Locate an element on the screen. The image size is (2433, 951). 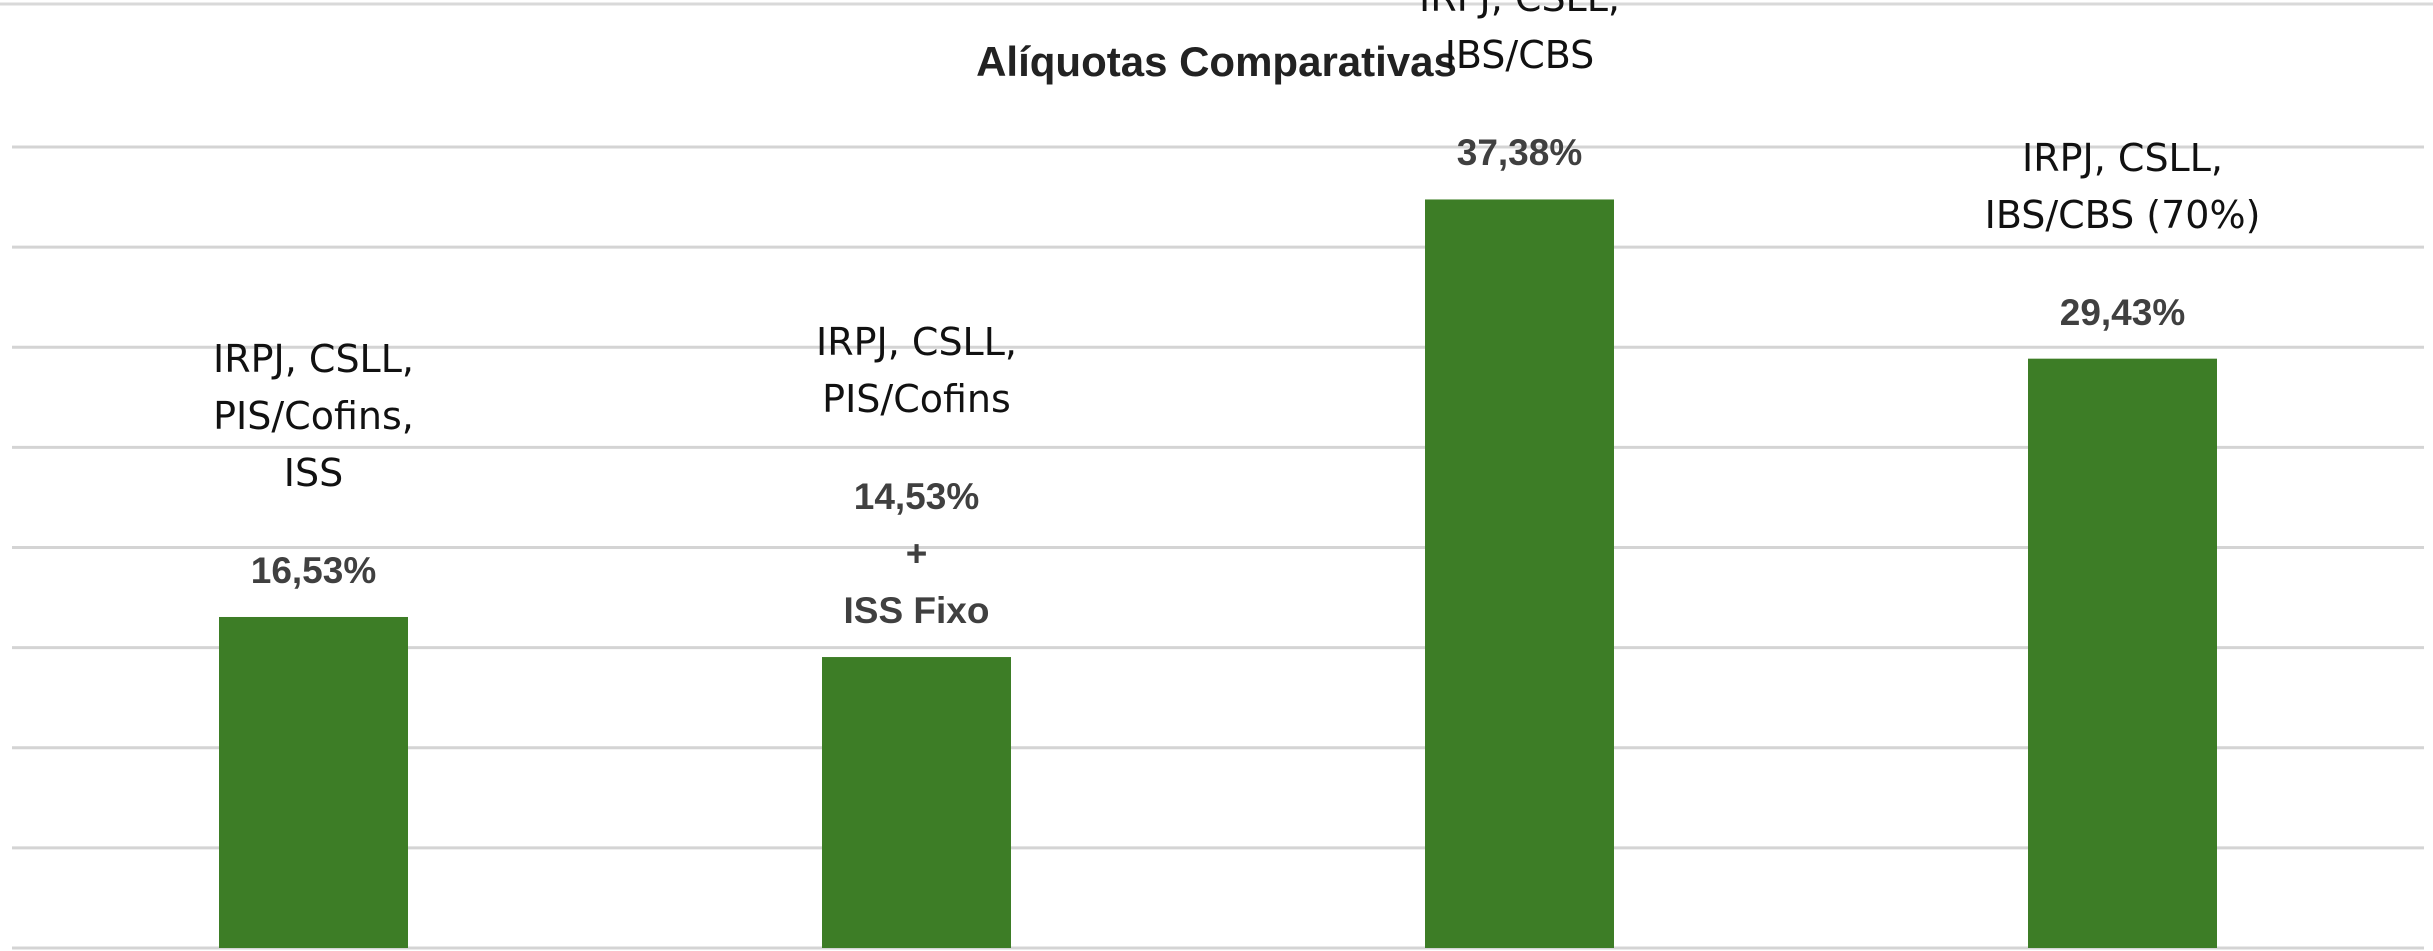
value-label: 29,43% is located at coordinates (2122, 312).